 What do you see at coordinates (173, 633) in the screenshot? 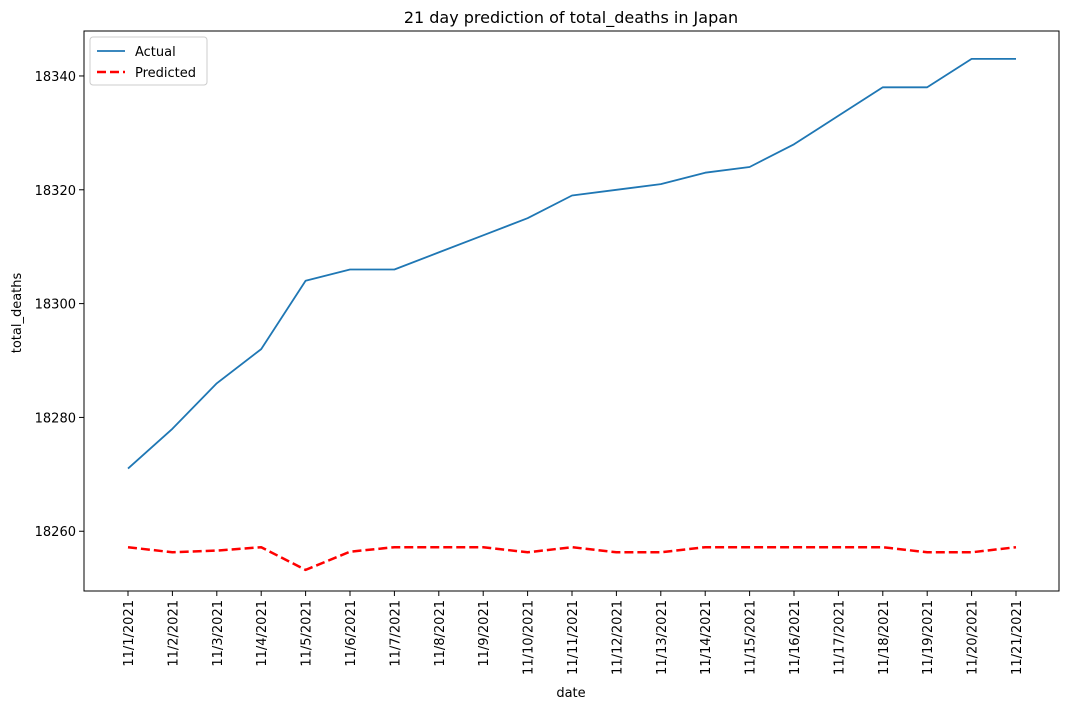
I see `x-tick-label: 11/2/2021` at bounding box center [173, 633].